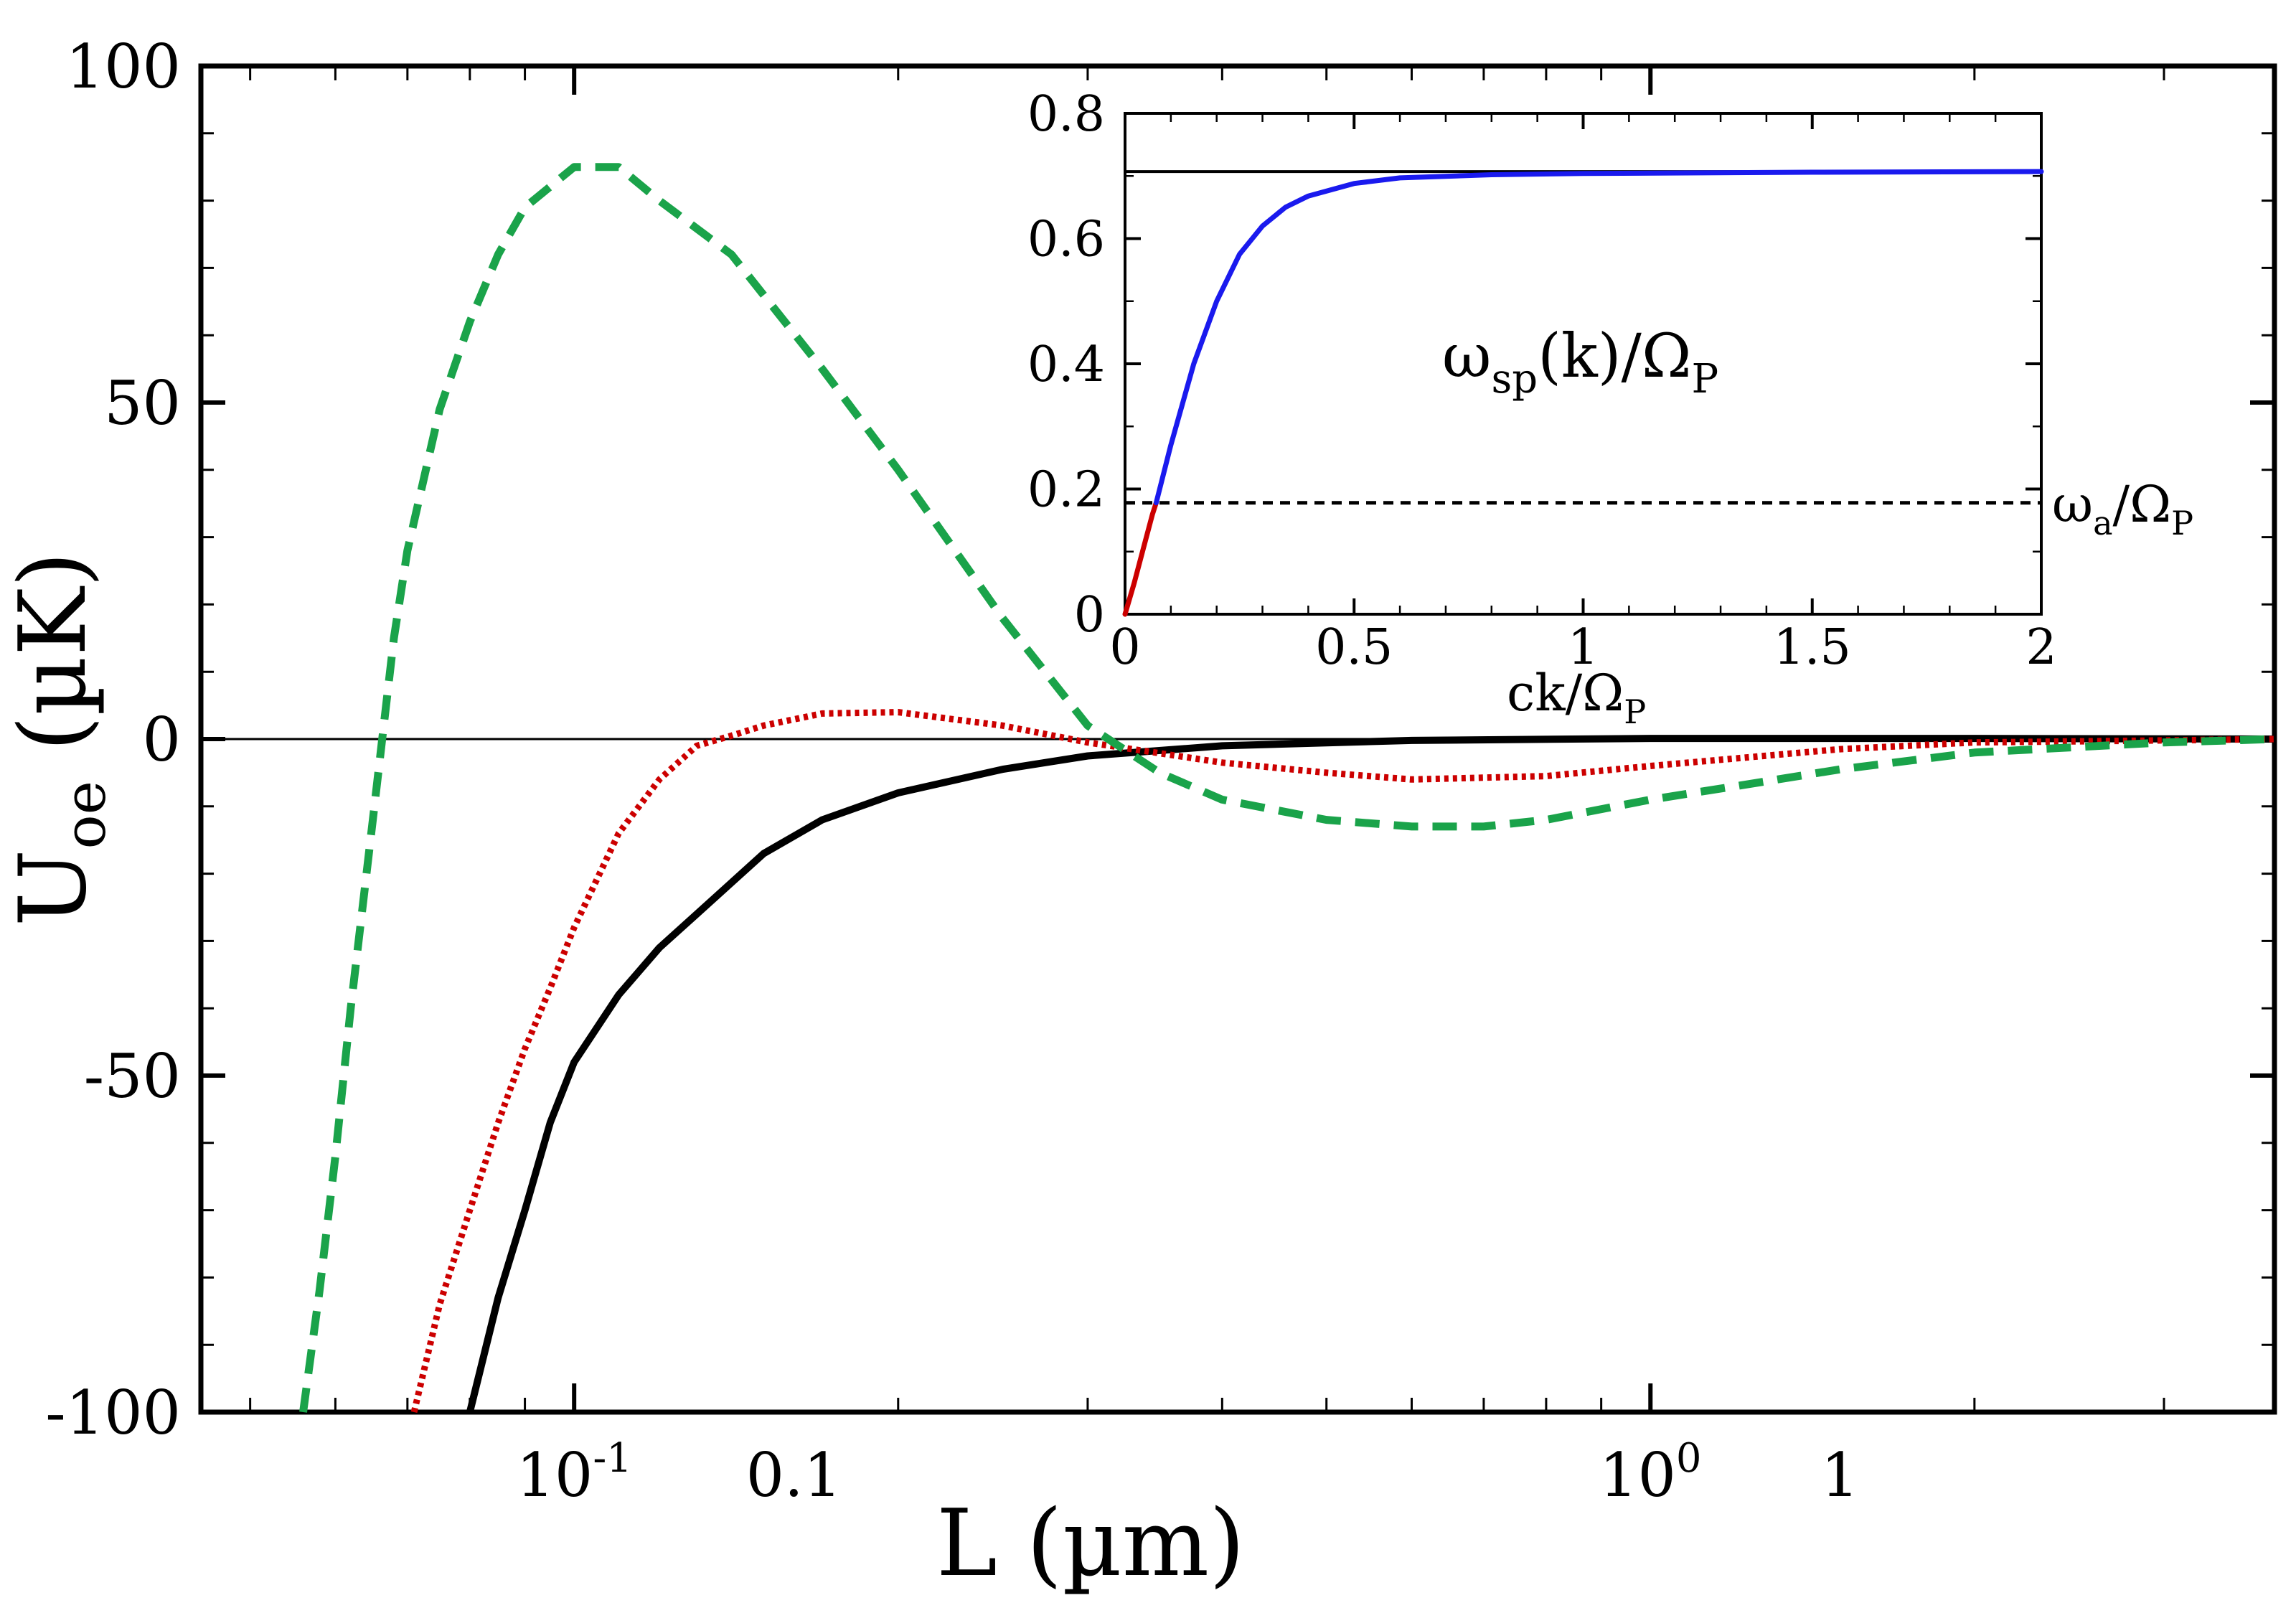 This screenshot has height=1608, width=2296. What do you see at coordinates (124, 67) in the screenshot?
I see `main-y-tick-label: 100` at bounding box center [124, 67].